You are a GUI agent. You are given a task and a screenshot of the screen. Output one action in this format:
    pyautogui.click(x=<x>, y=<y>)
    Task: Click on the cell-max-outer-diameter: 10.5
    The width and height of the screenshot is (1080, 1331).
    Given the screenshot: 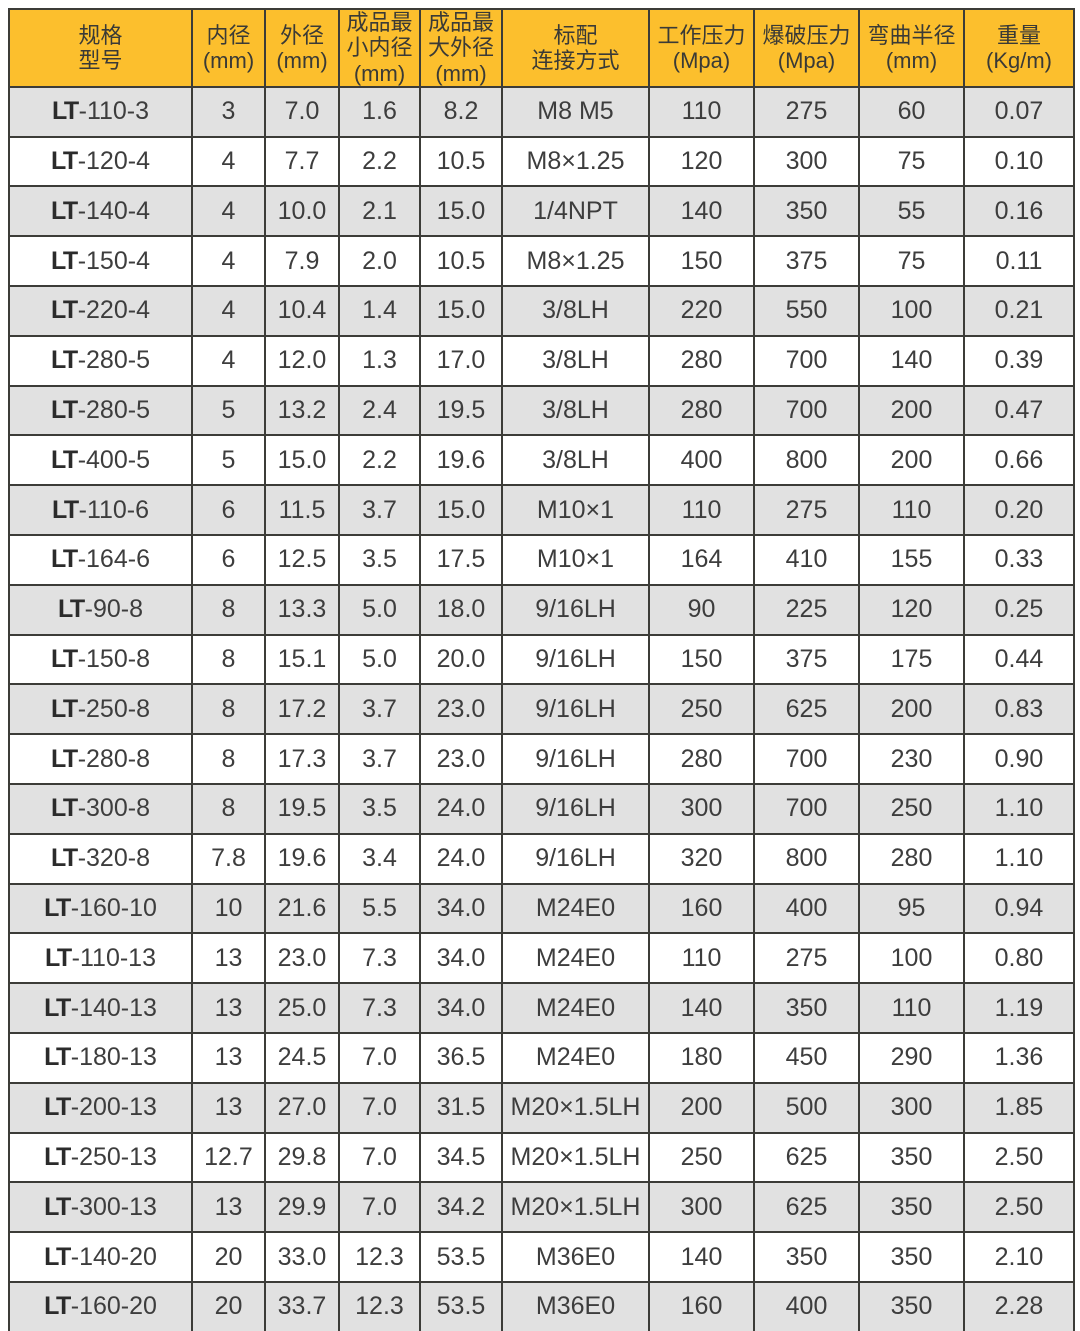 What is the action you would take?
    pyautogui.click(x=461, y=261)
    